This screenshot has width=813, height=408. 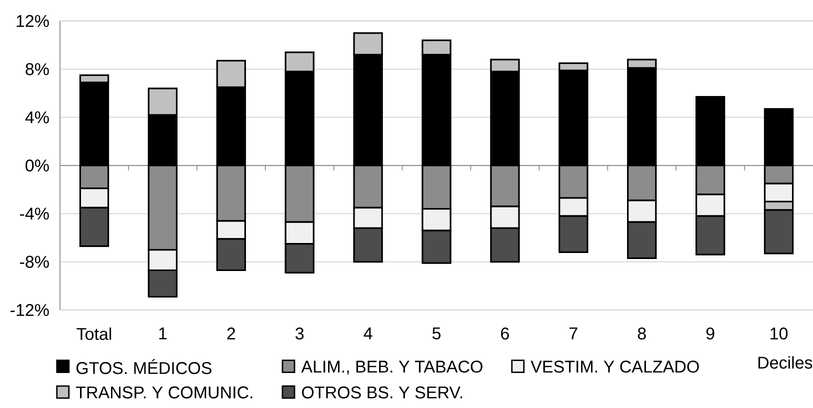 What do you see at coordinates (436, 334) in the screenshot?
I see `x-tick-label: 5` at bounding box center [436, 334].